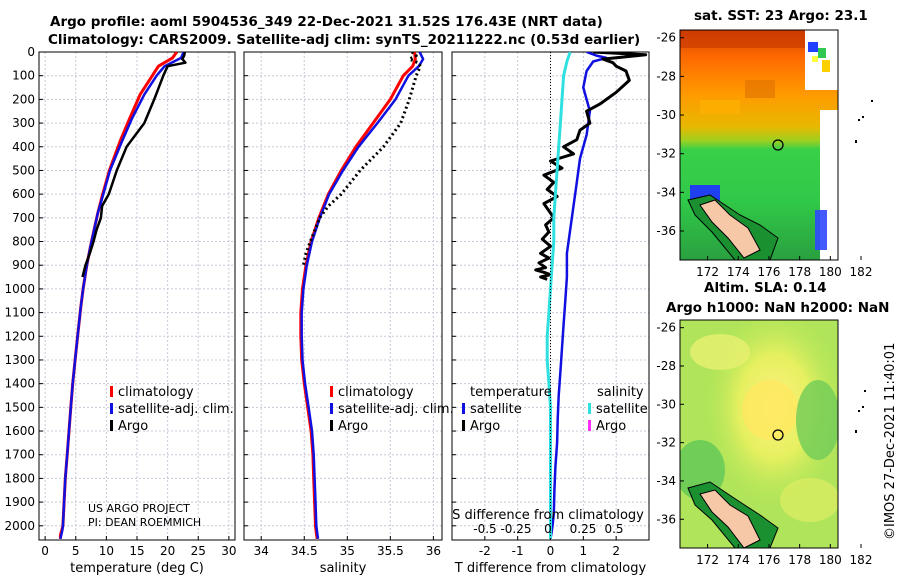  What do you see at coordinates (666, 76) in the screenshot?
I see `map-lat-tick-label: -28` at bounding box center [666, 76].